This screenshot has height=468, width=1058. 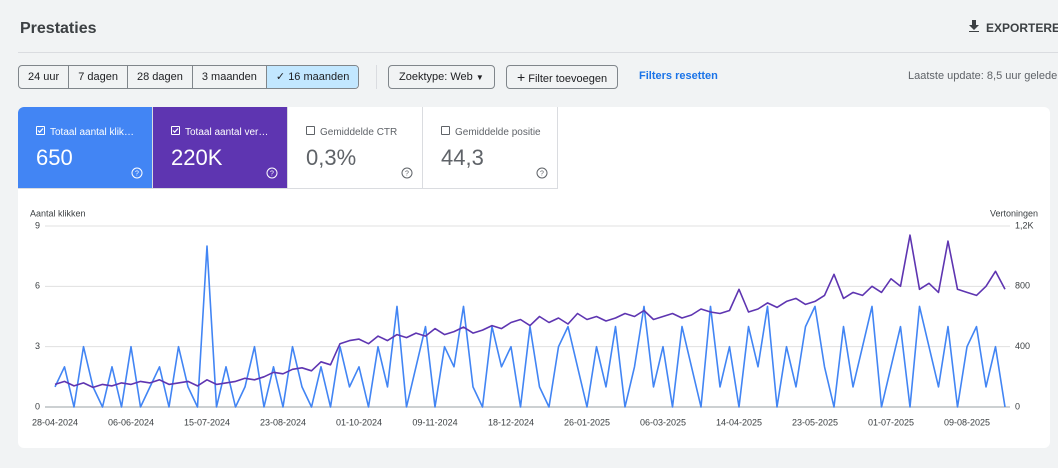 I want to click on x-tick-label: 06-06-2024, so click(x=131, y=422).